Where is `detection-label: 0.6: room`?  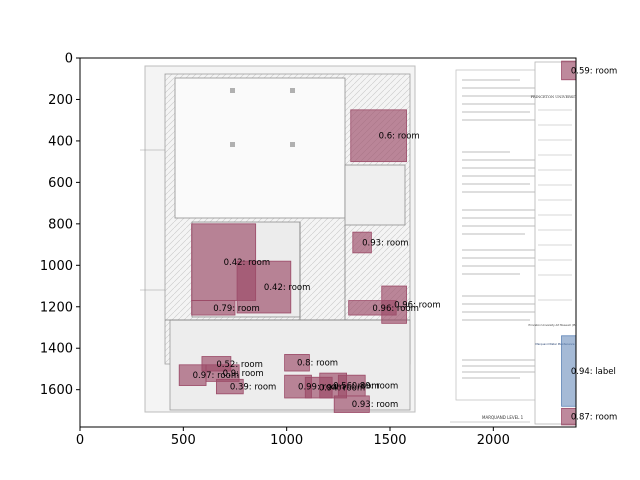 detection-label: 0.6: room is located at coordinates (399, 137).